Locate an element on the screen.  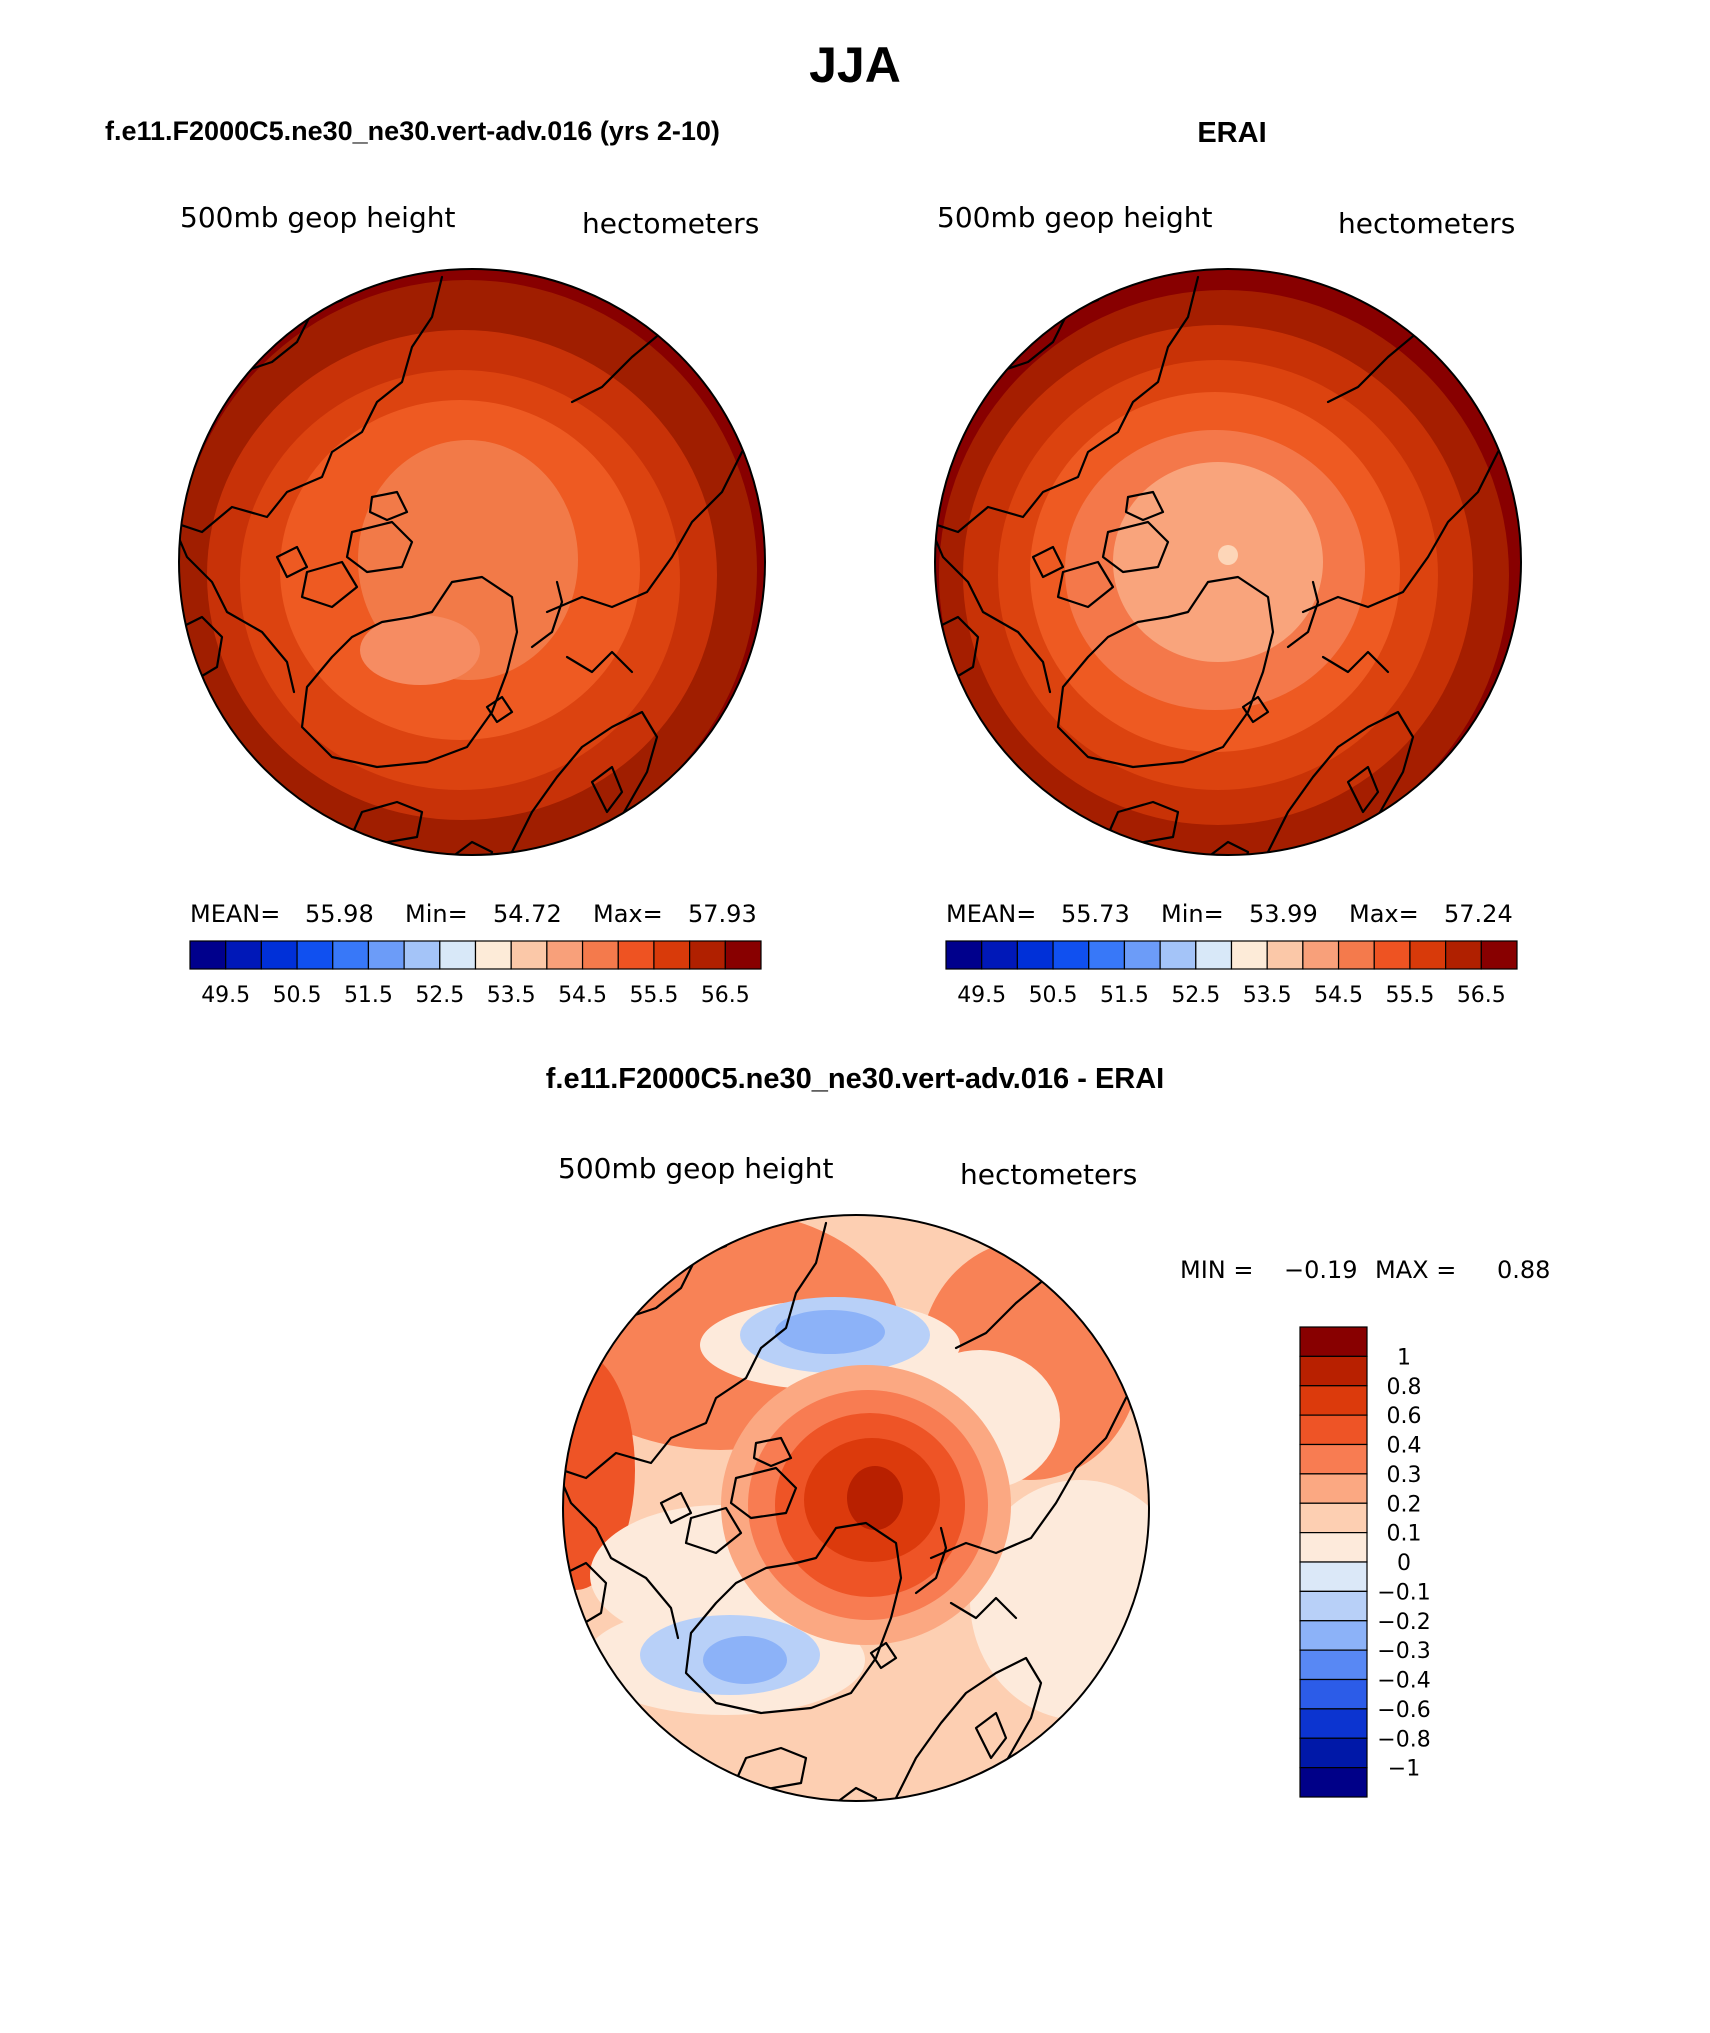
colorbar-erai-tick-label: 53.5 is located at coordinates (1267, 995).